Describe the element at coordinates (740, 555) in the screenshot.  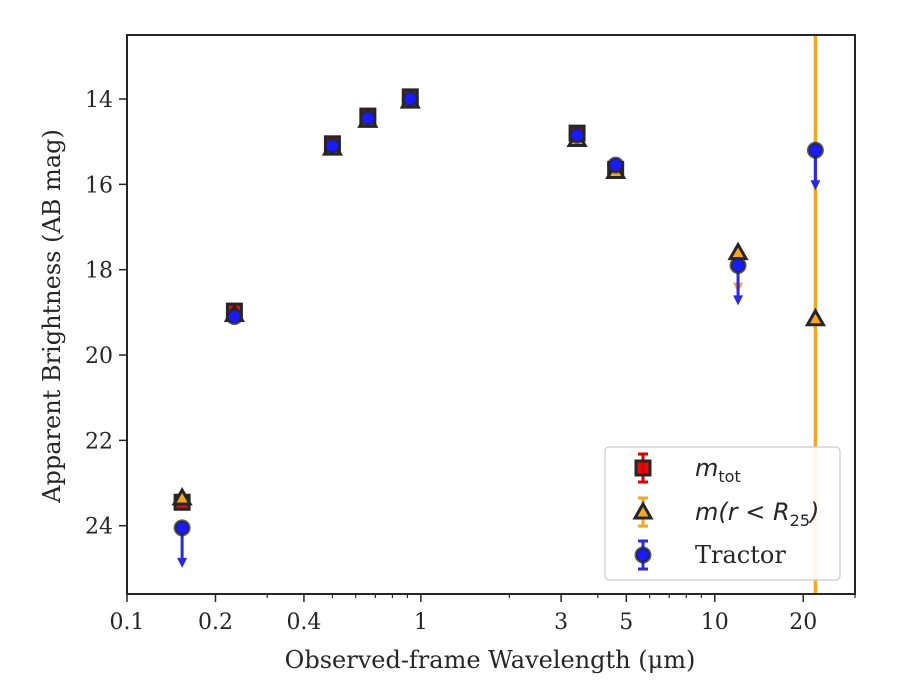
I see `legend-label: Tractor` at that location.